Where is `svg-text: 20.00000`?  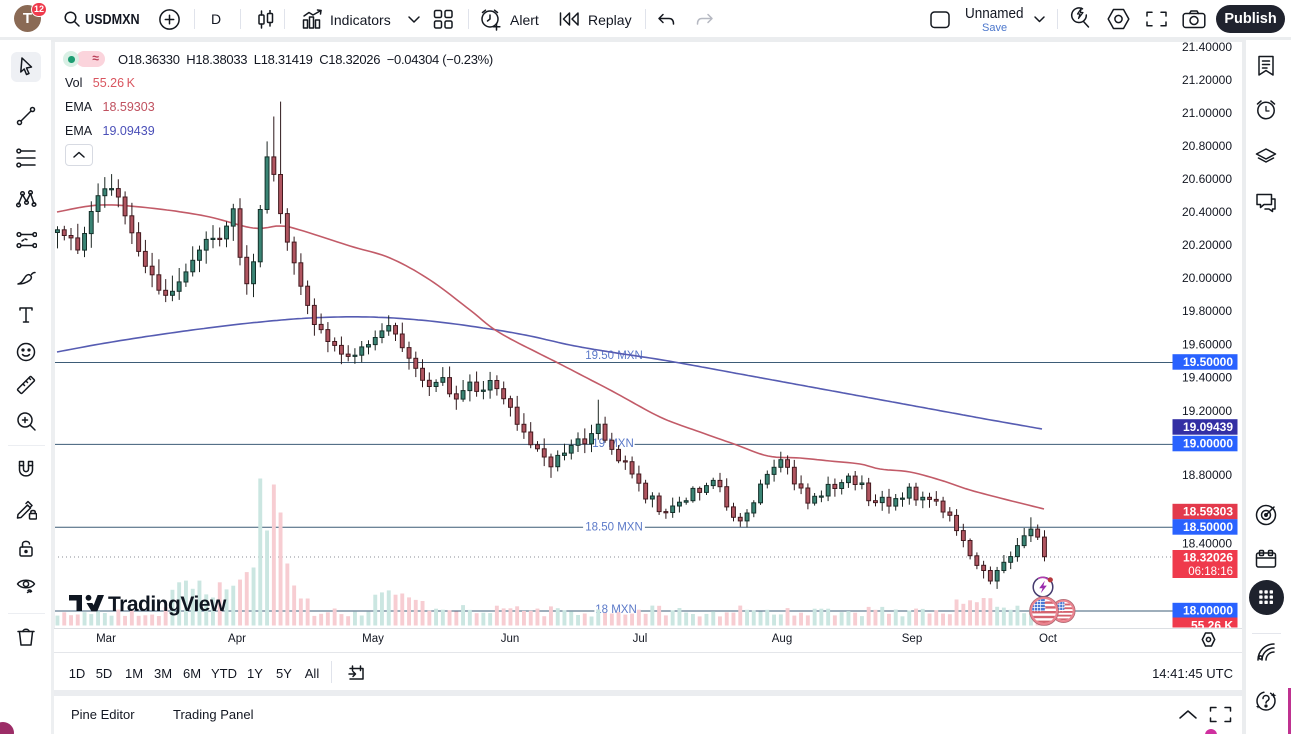 svg-text: 20.00000 is located at coordinates (1207, 278).